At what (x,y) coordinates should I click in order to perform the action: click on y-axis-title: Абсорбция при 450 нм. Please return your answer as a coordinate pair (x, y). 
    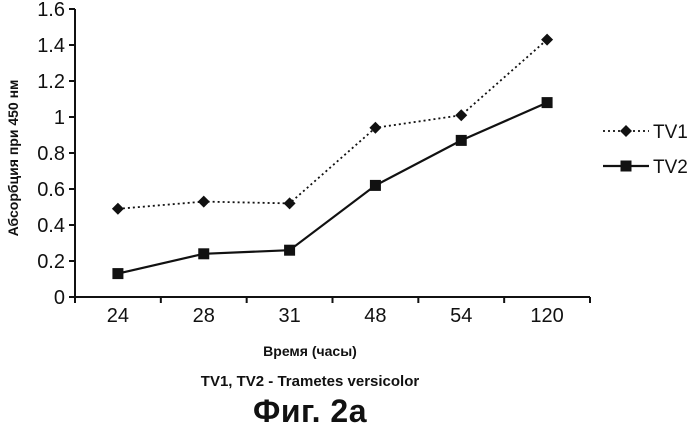
    Looking at the image, I should click on (13, 158).